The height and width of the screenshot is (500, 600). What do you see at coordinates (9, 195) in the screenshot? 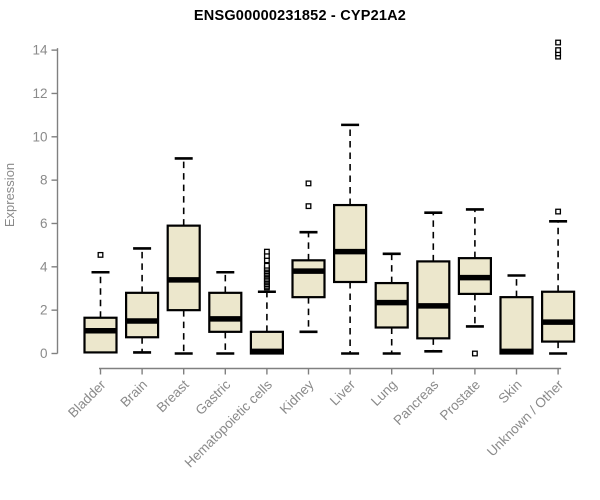
I see `y-axis-label: Expression` at bounding box center [9, 195].